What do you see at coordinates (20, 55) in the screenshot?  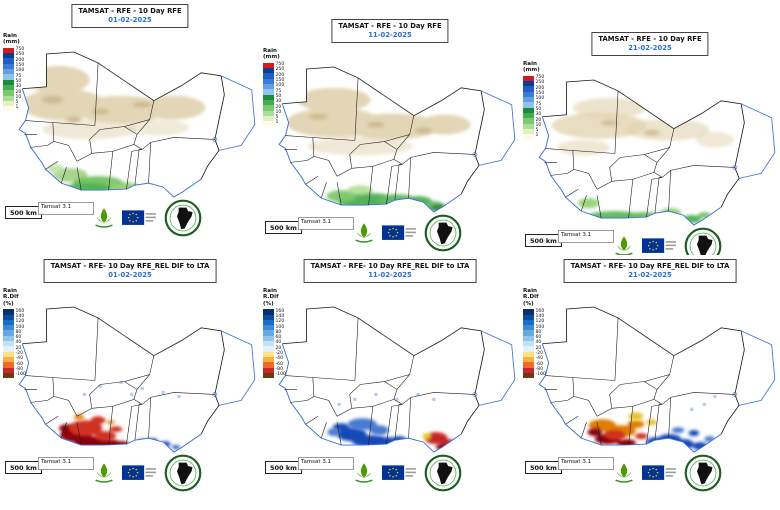 I see `legend-tick-label: 250` at bounding box center [20, 55].